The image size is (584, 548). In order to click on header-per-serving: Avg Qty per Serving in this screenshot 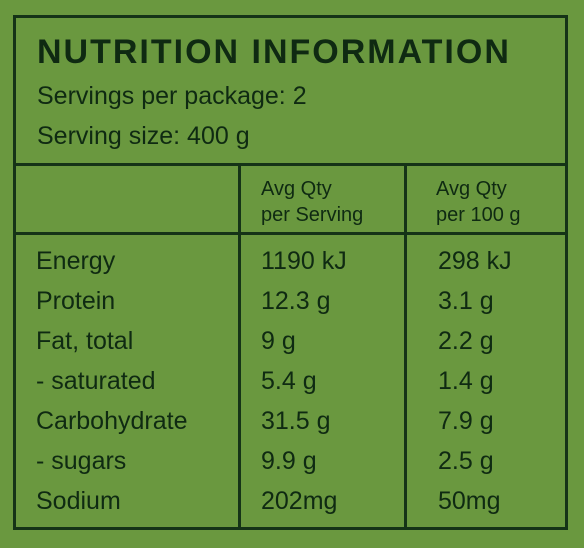, I will do `click(312, 202)`.